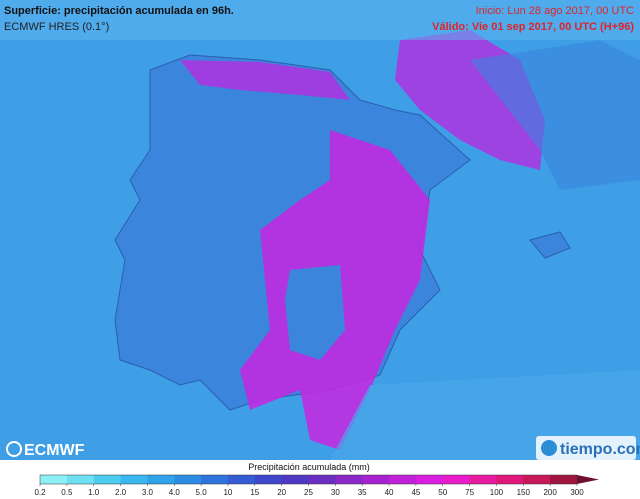 This screenshot has width=640, height=499. What do you see at coordinates (320, 20) in the screenshot?
I see `header-band` at bounding box center [320, 20].